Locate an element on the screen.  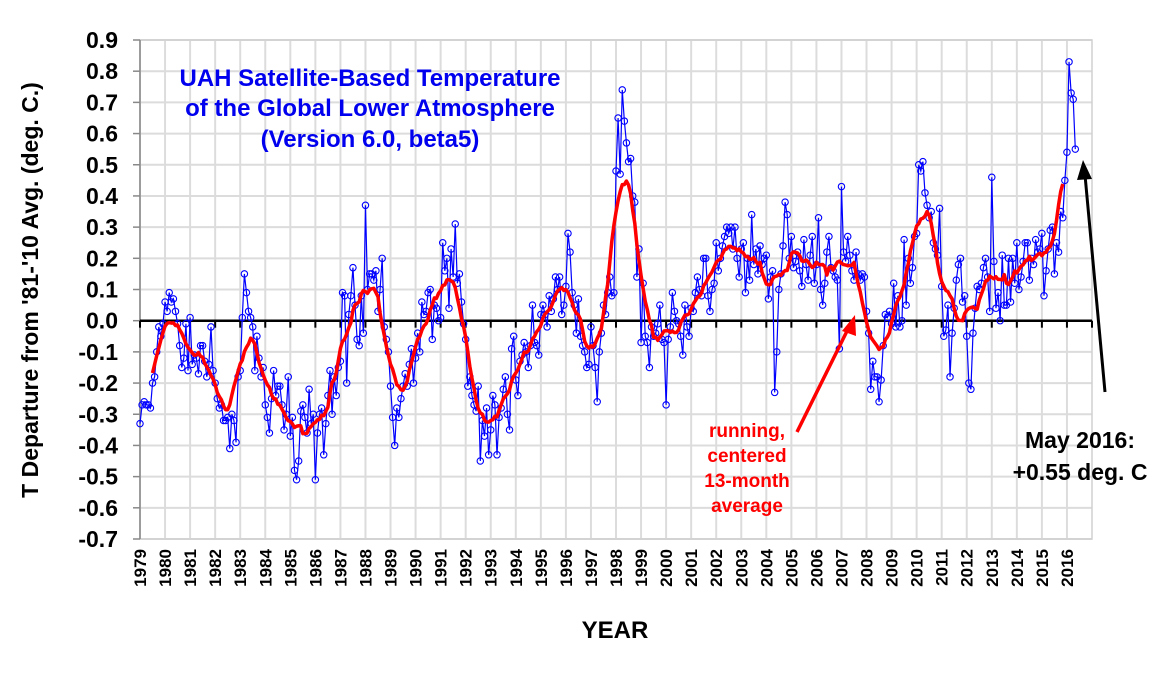
x-tick-label: 1989 is located at coordinates (391, 568).